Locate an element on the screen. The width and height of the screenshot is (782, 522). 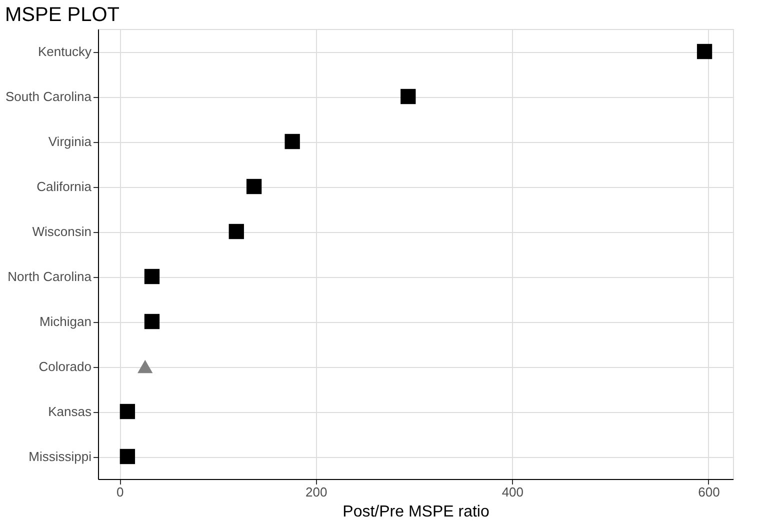
chart-title: MSPE PLOT is located at coordinates (62, 15).